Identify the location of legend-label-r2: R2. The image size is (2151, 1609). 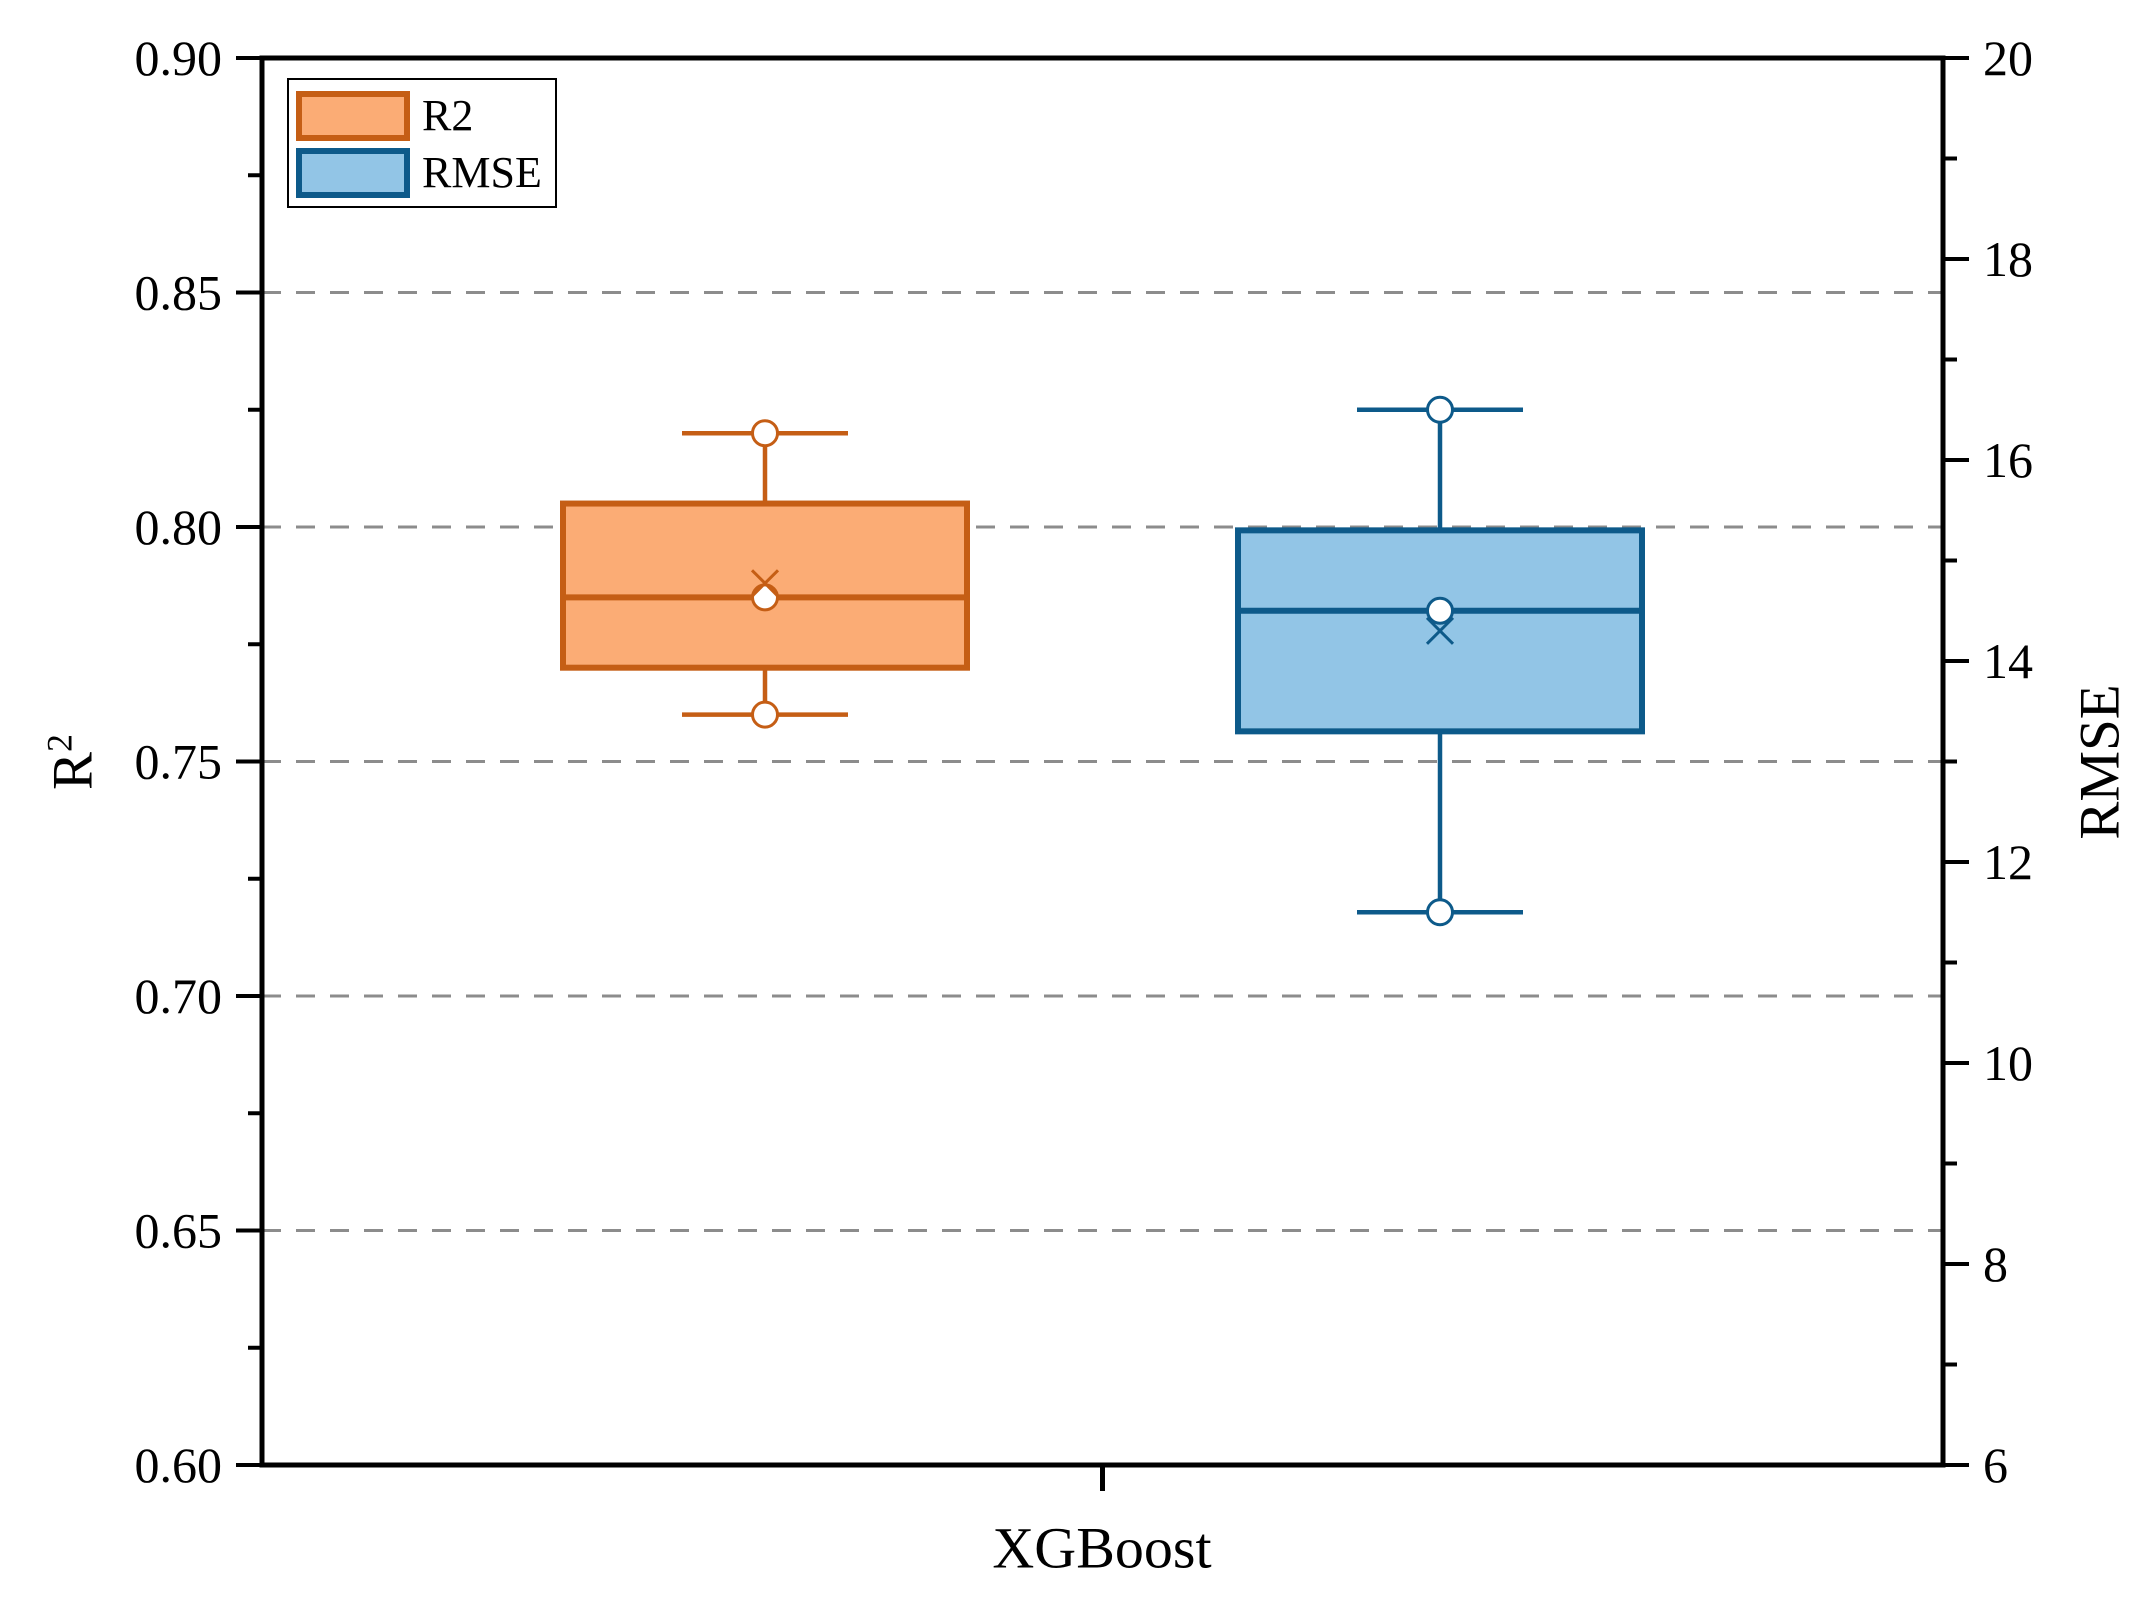
(448, 115).